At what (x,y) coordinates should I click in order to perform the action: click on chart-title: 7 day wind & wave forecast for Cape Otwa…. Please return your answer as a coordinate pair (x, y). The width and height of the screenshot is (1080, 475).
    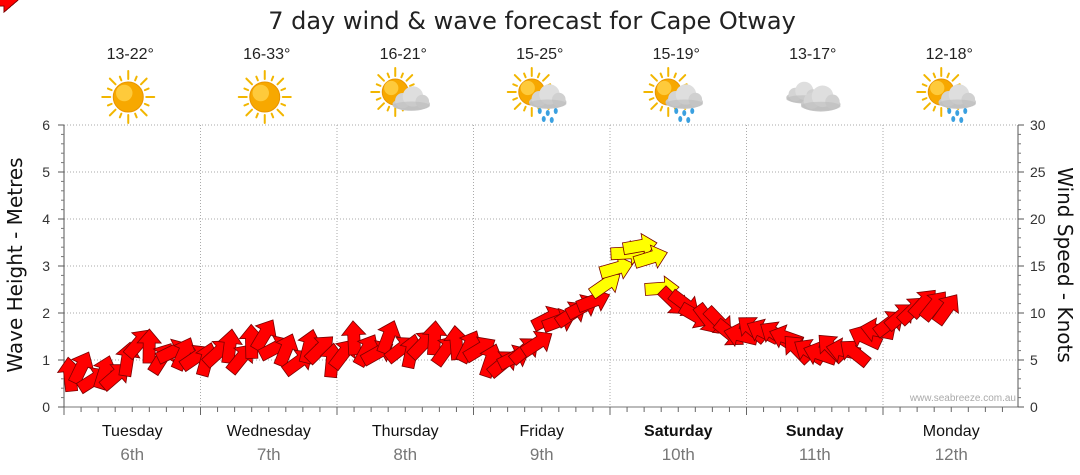
    Looking at the image, I should click on (532, 21).